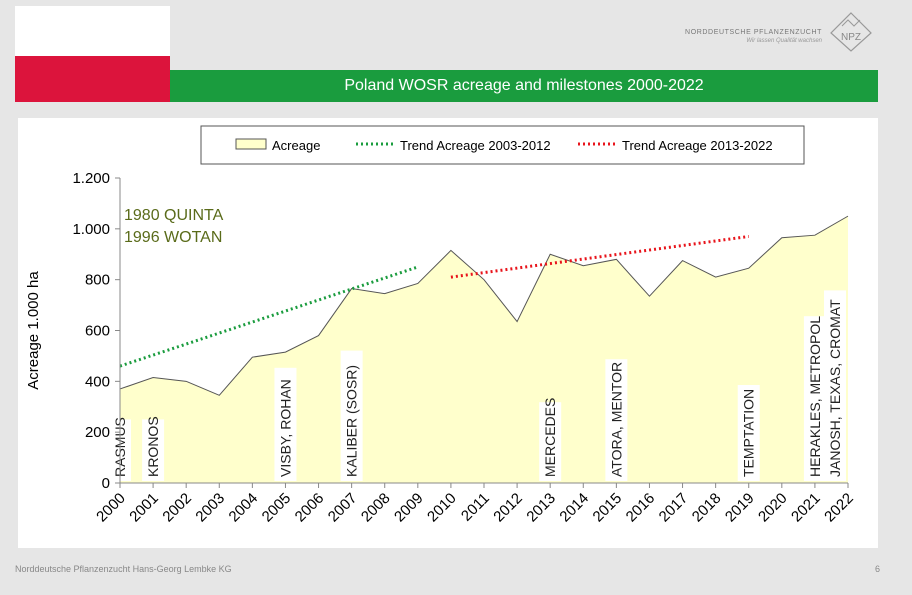  Describe the element at coordinates (641, 508) in the screenshot. I see `x-tick-label: 2016` at that location.